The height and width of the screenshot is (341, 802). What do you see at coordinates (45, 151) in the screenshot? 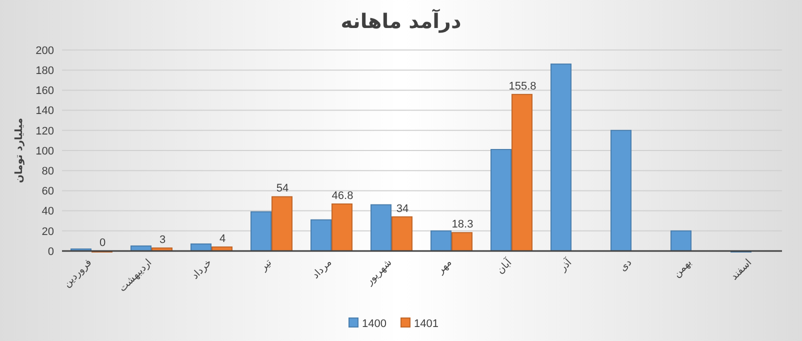
I see `y-tick-label: 100` at bounding box center [45, 151].